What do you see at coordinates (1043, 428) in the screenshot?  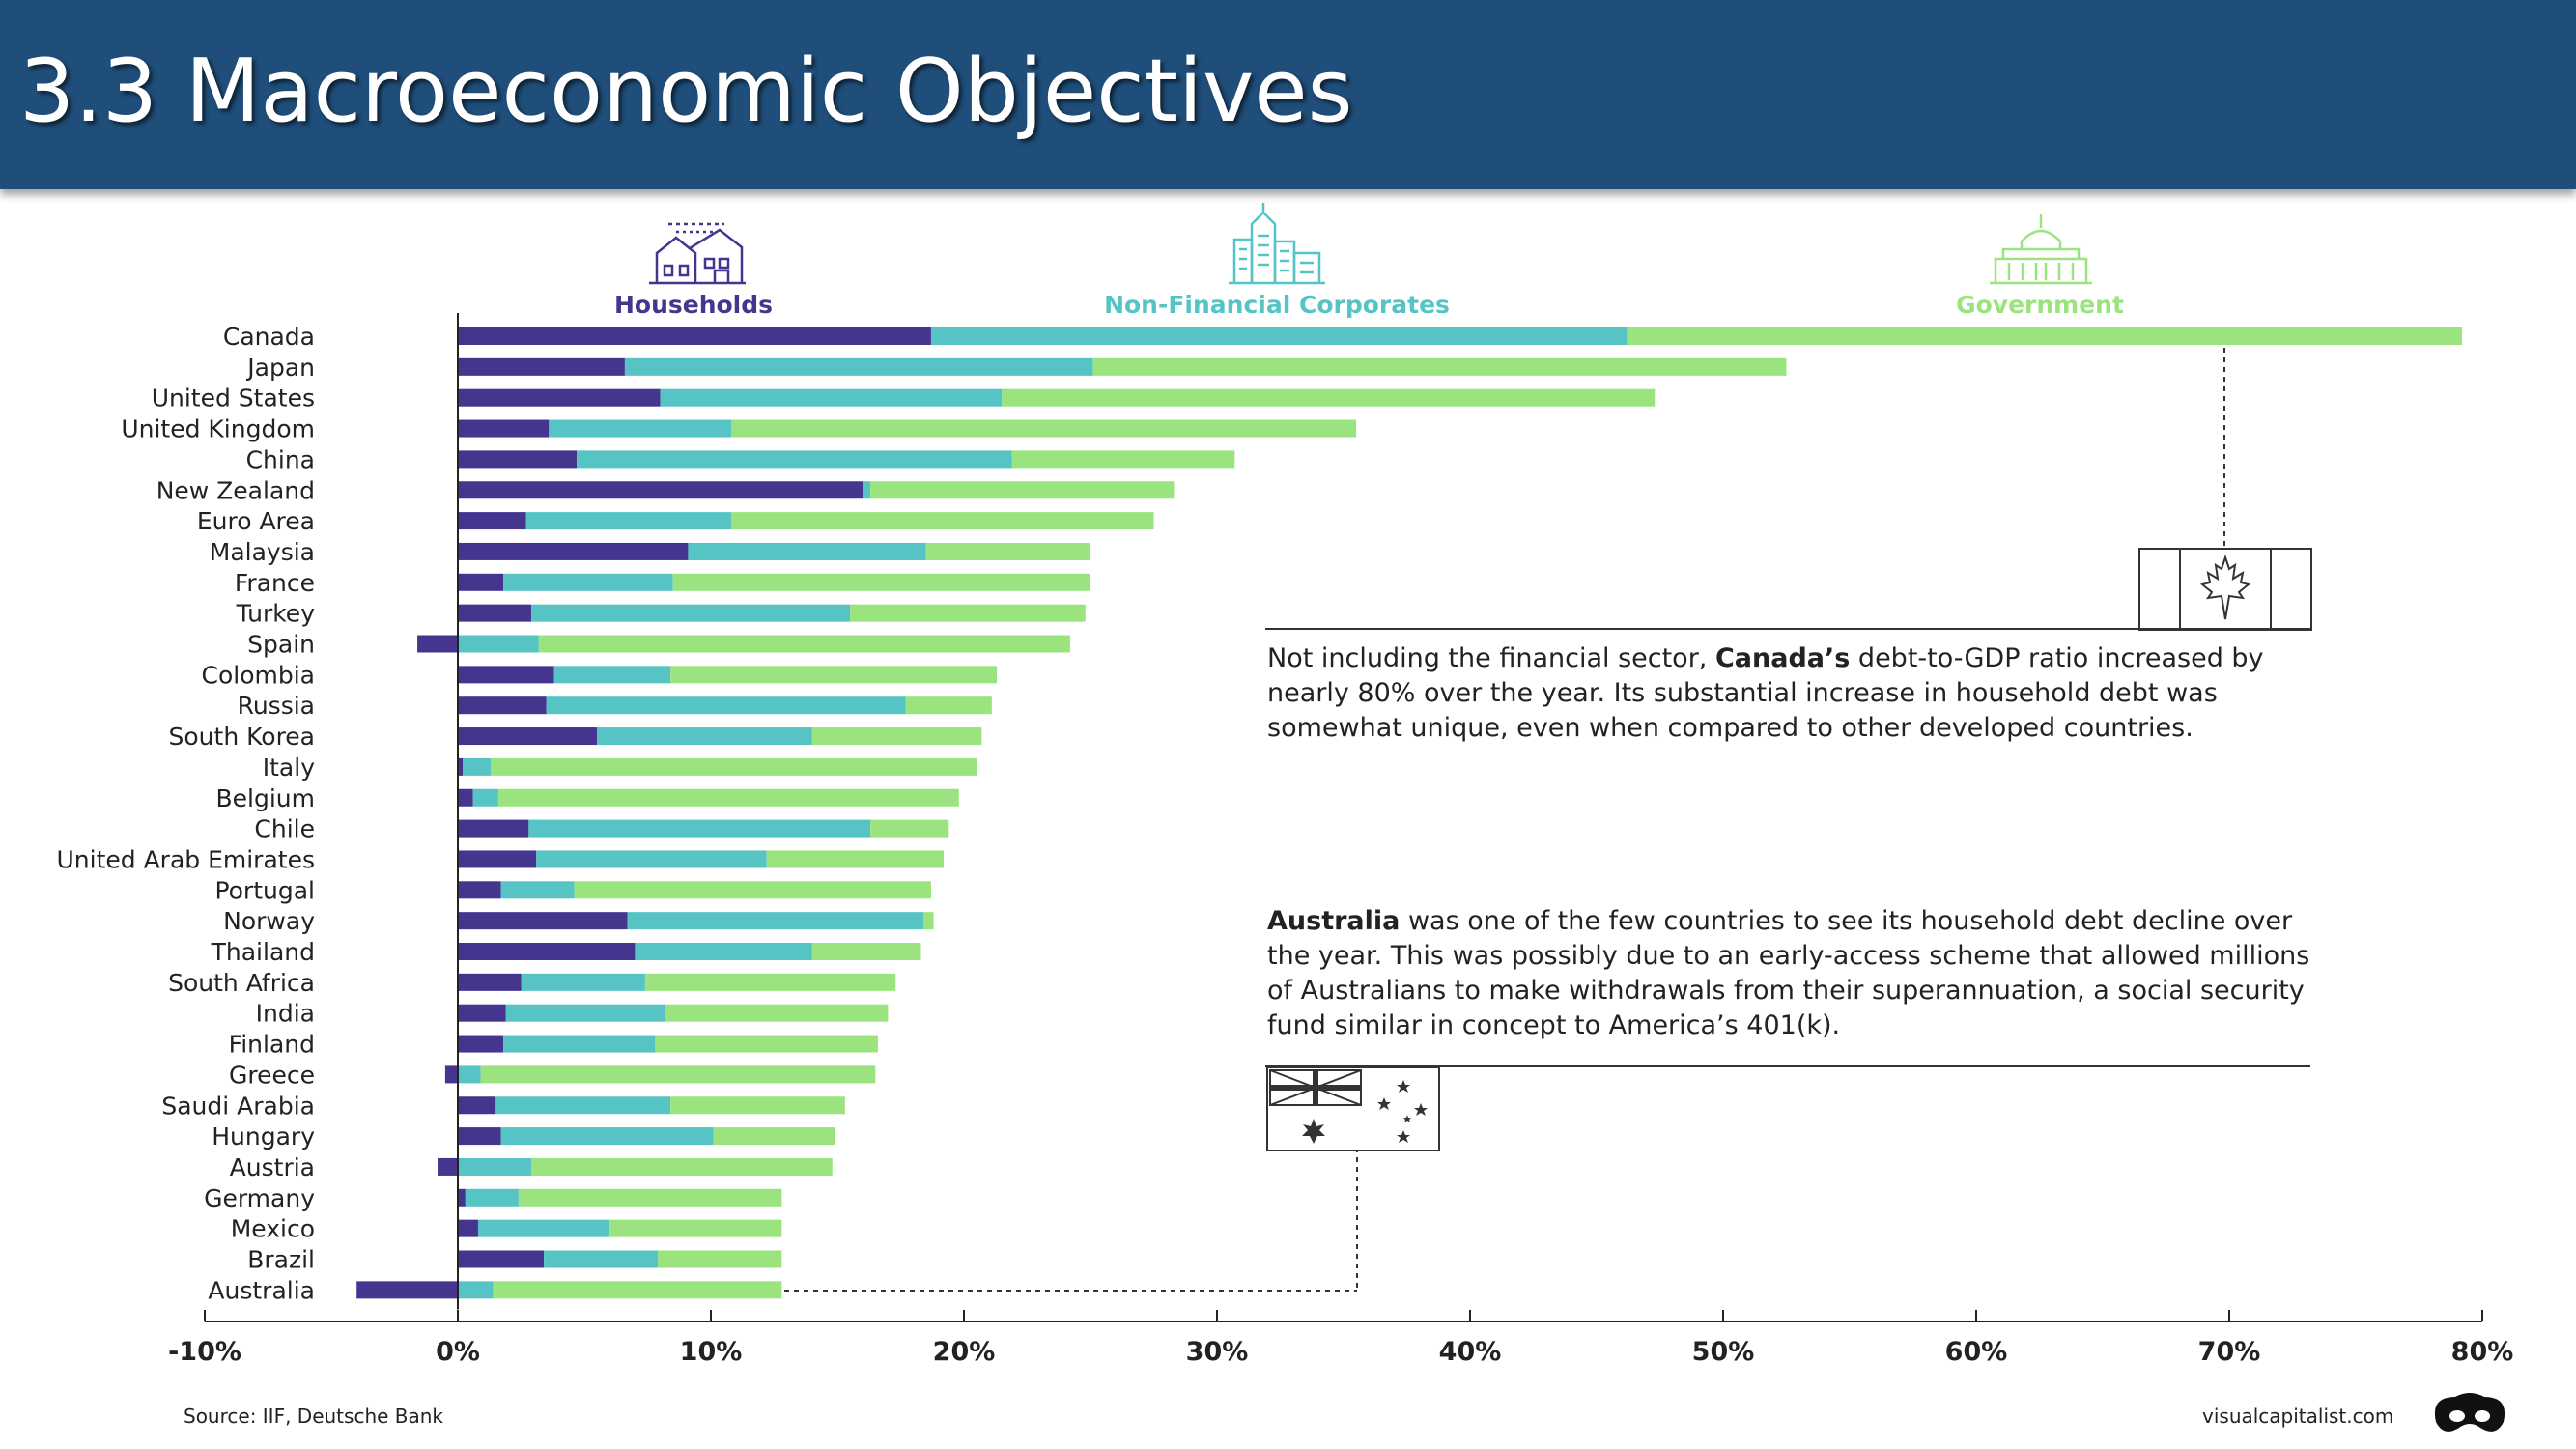 I see `bar-united-kingdom-government` at bounding box center [1043, 428].